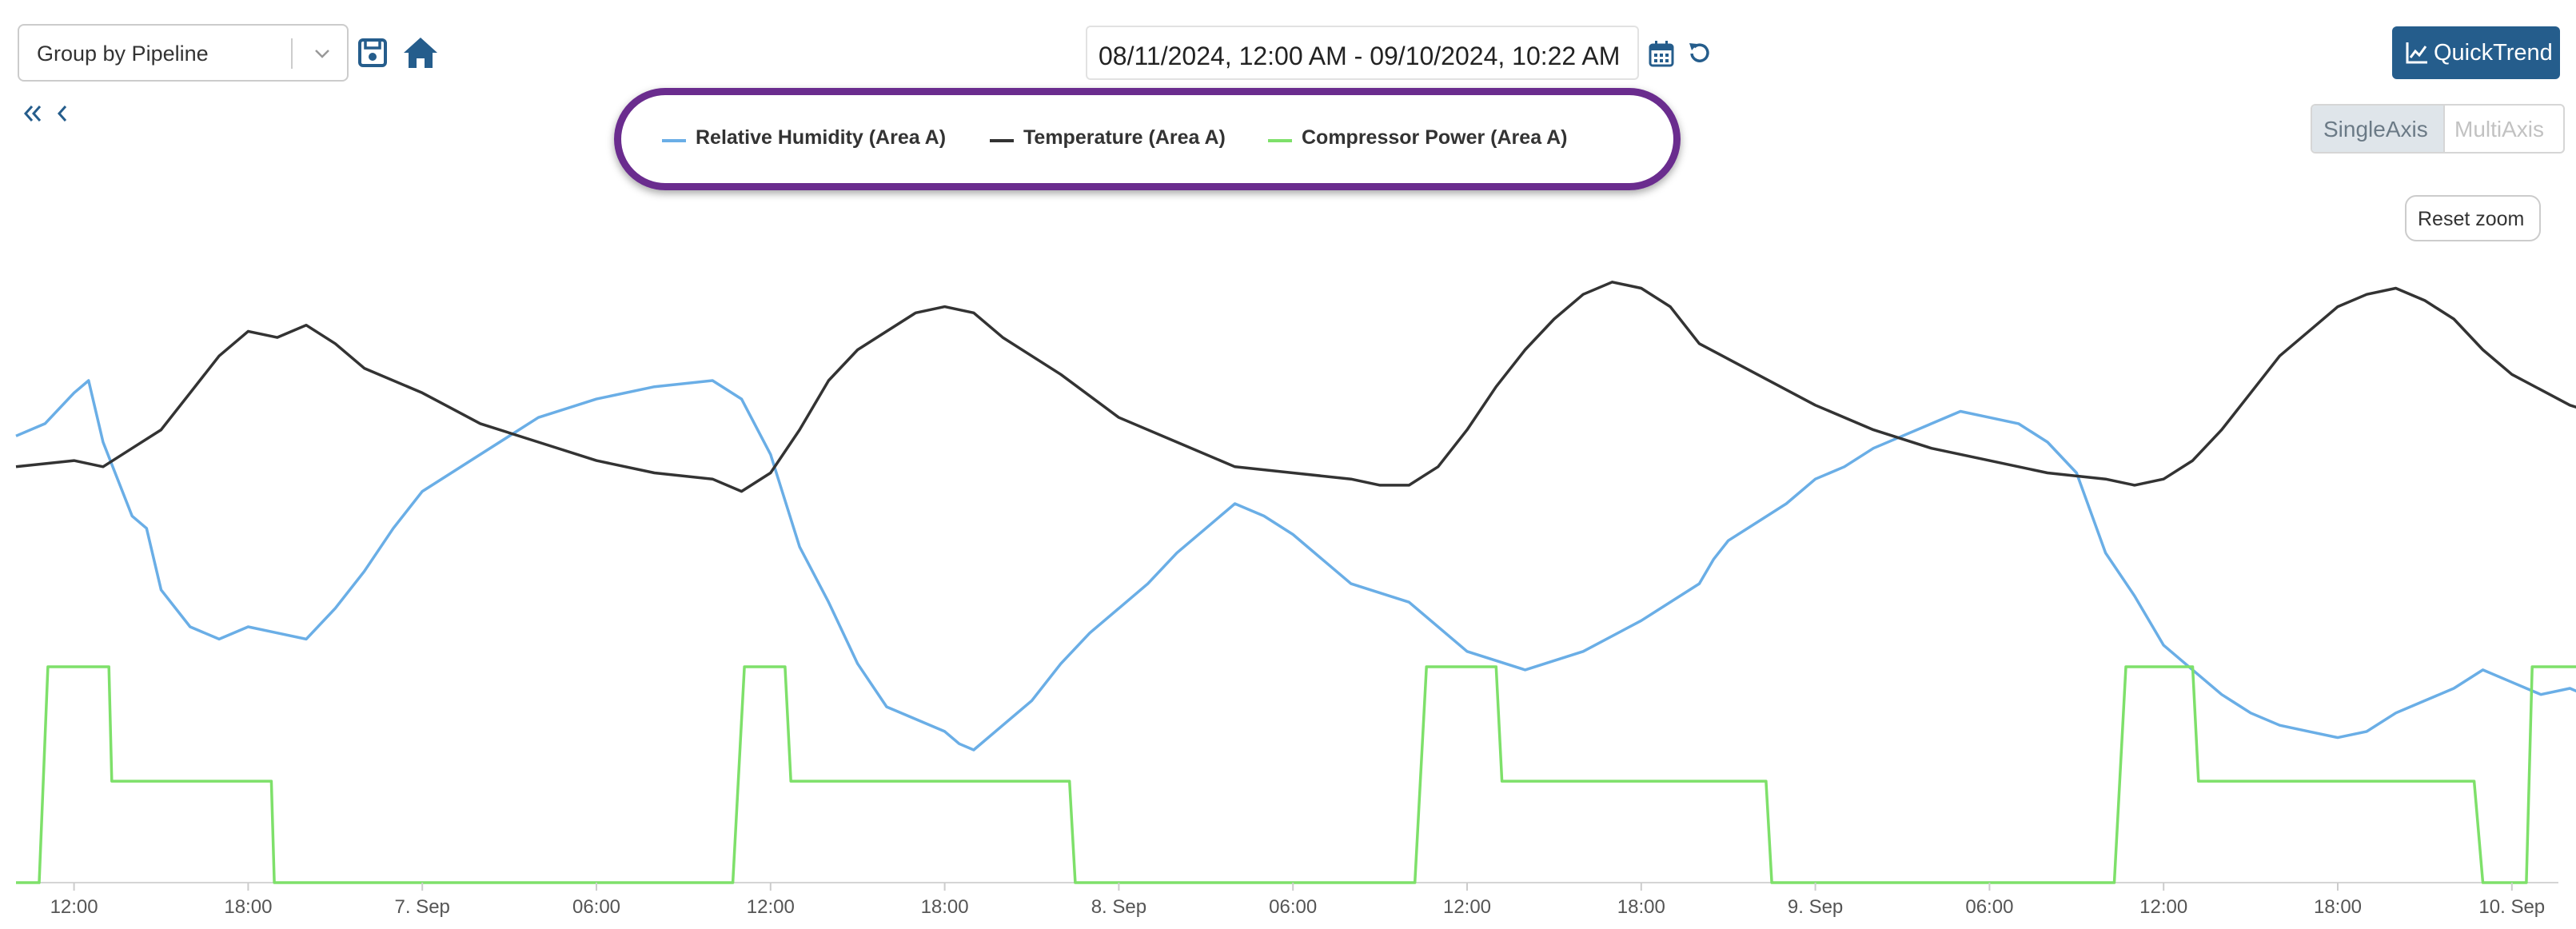  I want to click on reset-zoom-button: Reset zoom, so click(2473, 218).